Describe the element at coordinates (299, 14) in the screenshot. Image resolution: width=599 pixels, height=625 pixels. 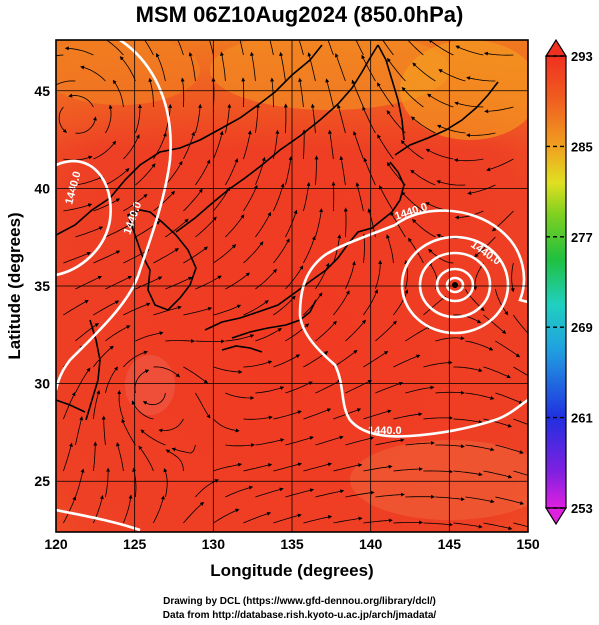
I see `chart-title: MSM 06Z10Aug2024 (850.0hPa)` at that location.